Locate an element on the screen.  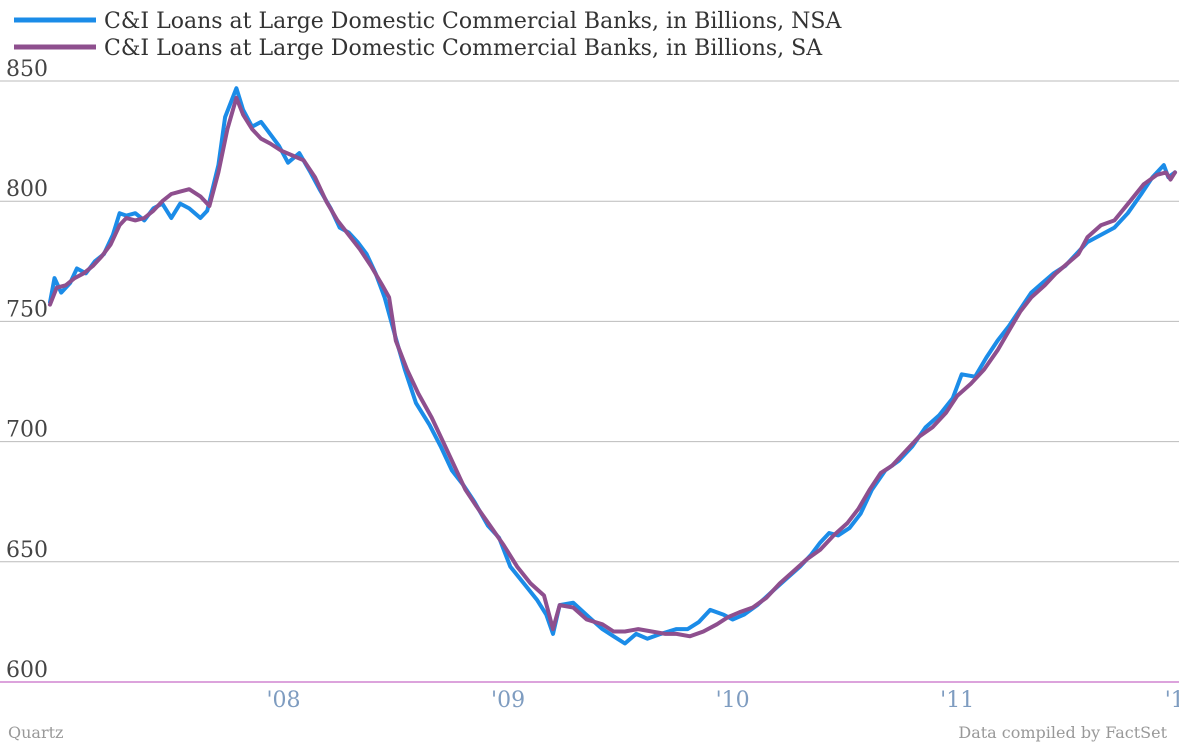
y-tick-label: 600 is located at coordinates (27, 670).